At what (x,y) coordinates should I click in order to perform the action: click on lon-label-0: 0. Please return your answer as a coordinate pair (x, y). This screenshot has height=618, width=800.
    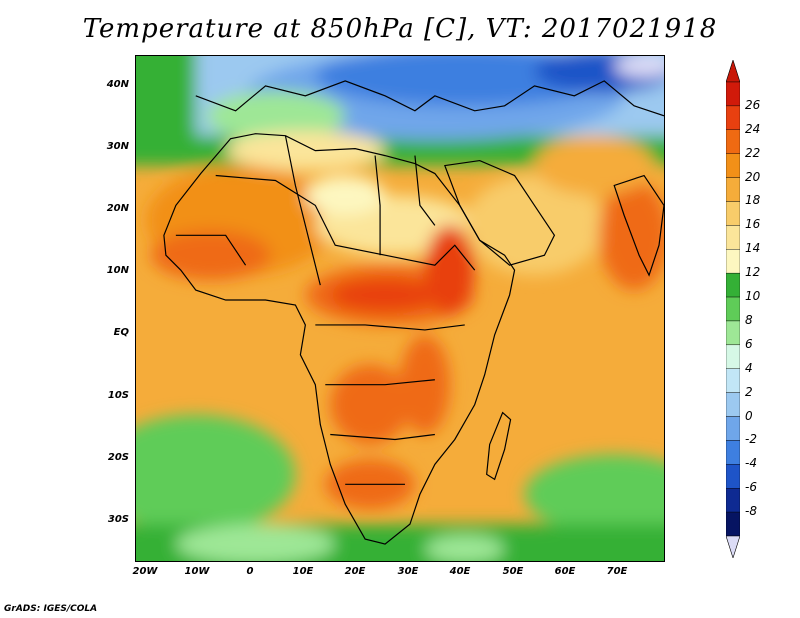
    Looking at the image, I should click on (250, 571).